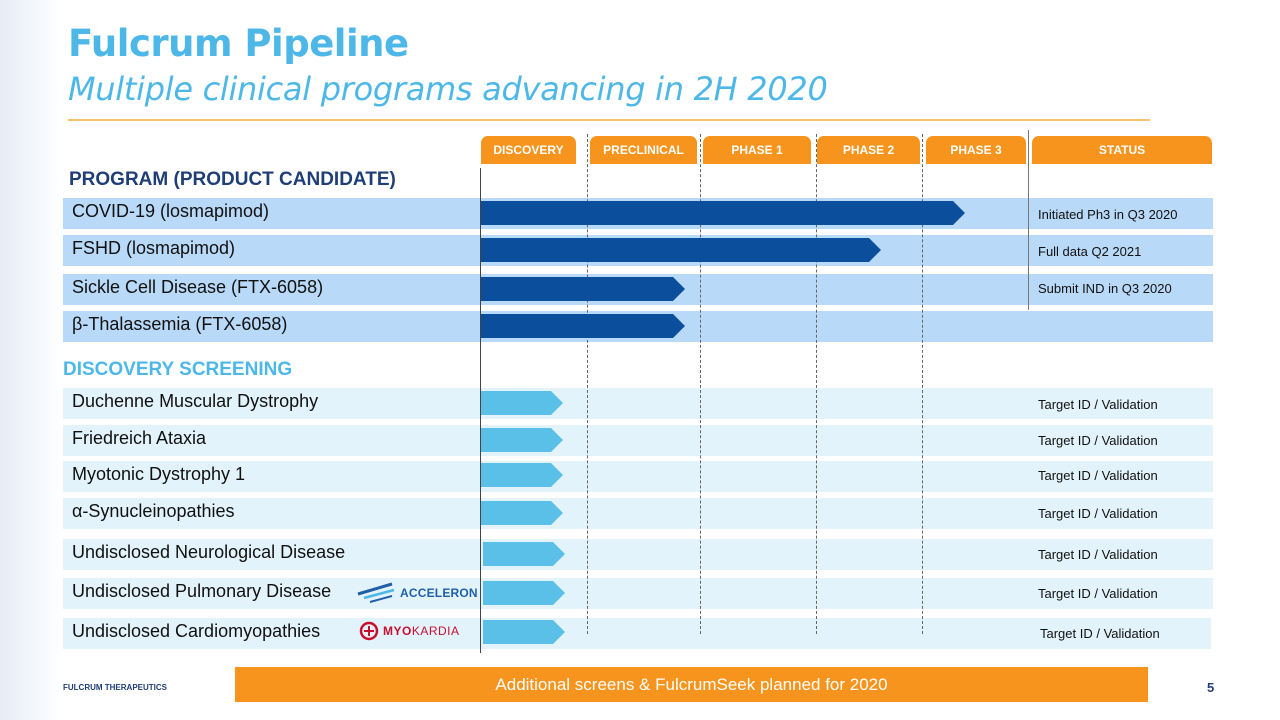 The width and height of the screenshot is (1280, 720). Describe the element at coordinates (976, 150) in the screenshot. I see `column-phase3: PHASE 3` at that location.